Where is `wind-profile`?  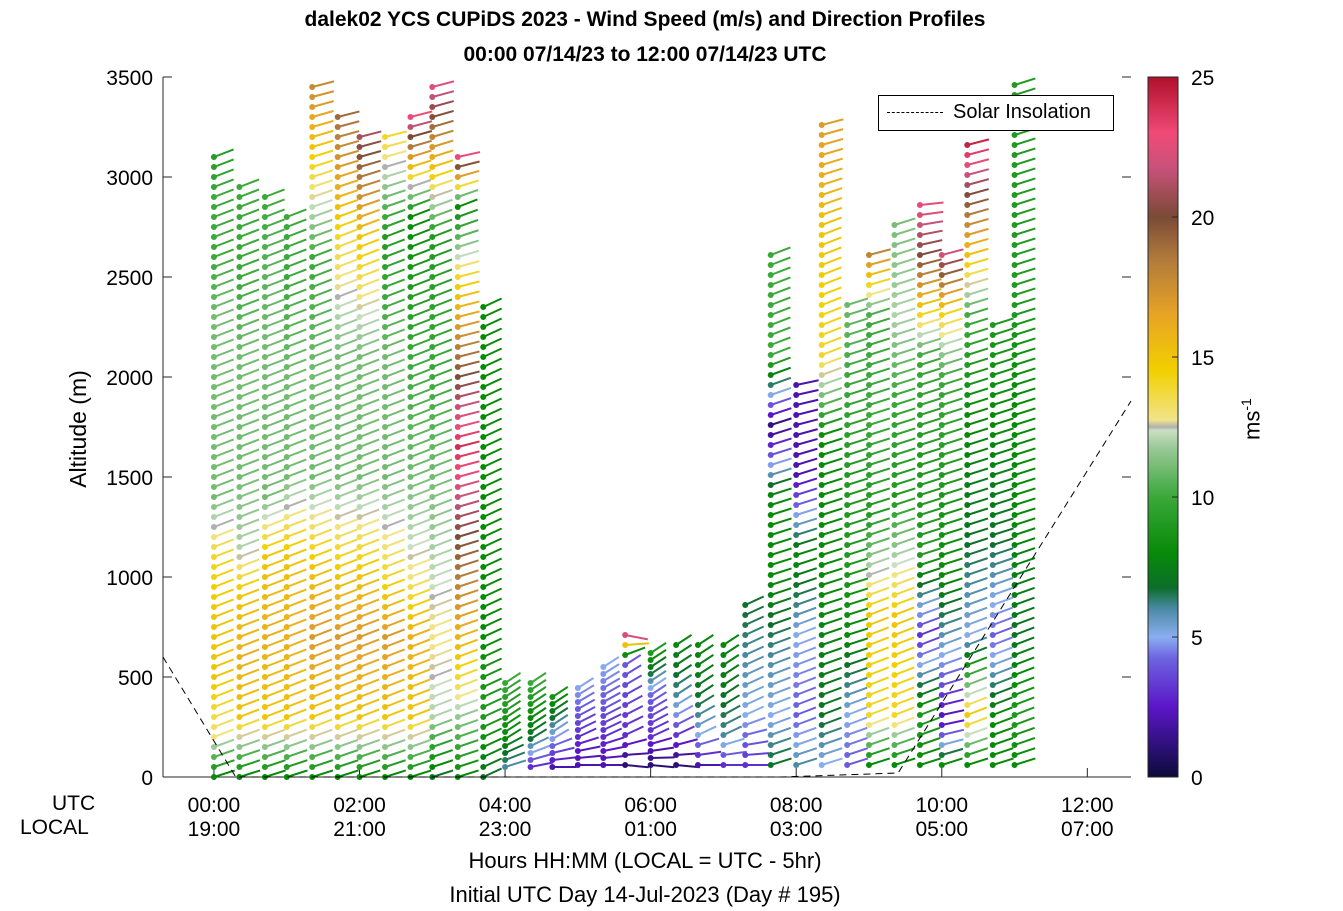
wind-profile is located at coordinates (779, 507).